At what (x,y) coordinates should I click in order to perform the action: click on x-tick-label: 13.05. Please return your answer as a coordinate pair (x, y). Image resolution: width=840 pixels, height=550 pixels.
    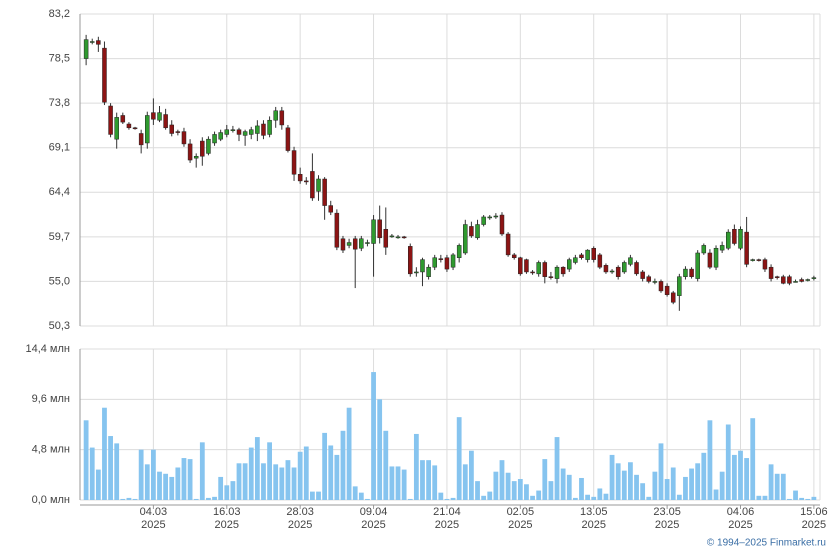
    Looking at the image, I should click on (594, 512).